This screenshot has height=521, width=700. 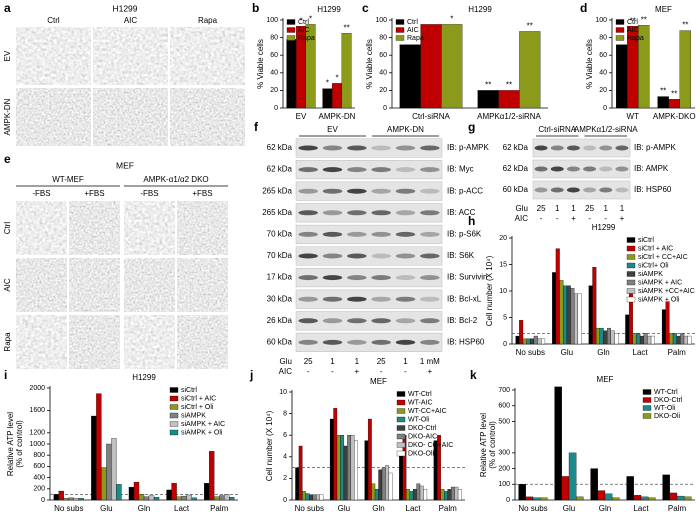 I want to click on row-label: AMPK-DN, so click(x=7, y=116).